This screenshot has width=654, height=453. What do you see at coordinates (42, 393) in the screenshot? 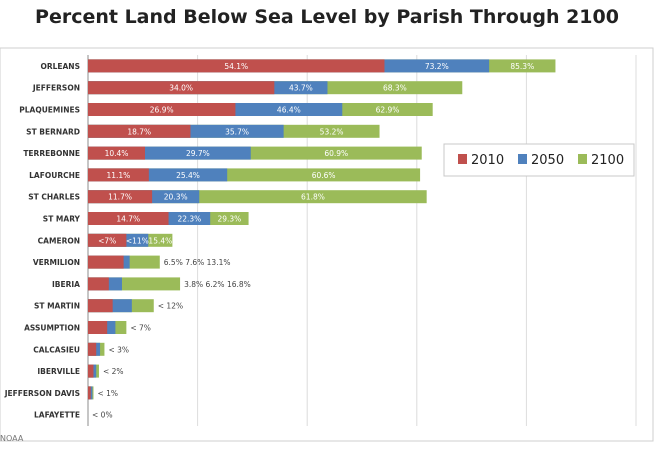
I see `category-label: JEFFERSON DAVIS` at bounding box center [42, 393].